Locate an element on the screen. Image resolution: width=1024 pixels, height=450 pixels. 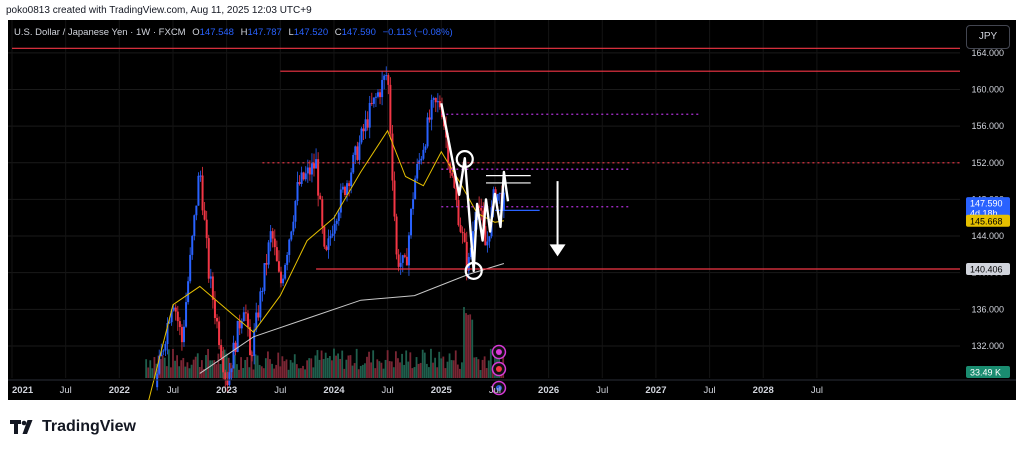
tradingview-logo: TradingView is located at coordinates (73, 427).